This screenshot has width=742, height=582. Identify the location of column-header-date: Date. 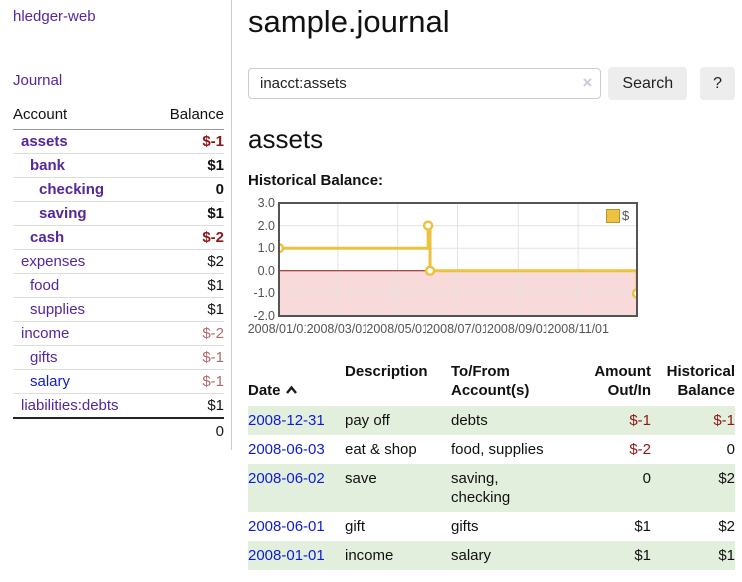
(296, 384).